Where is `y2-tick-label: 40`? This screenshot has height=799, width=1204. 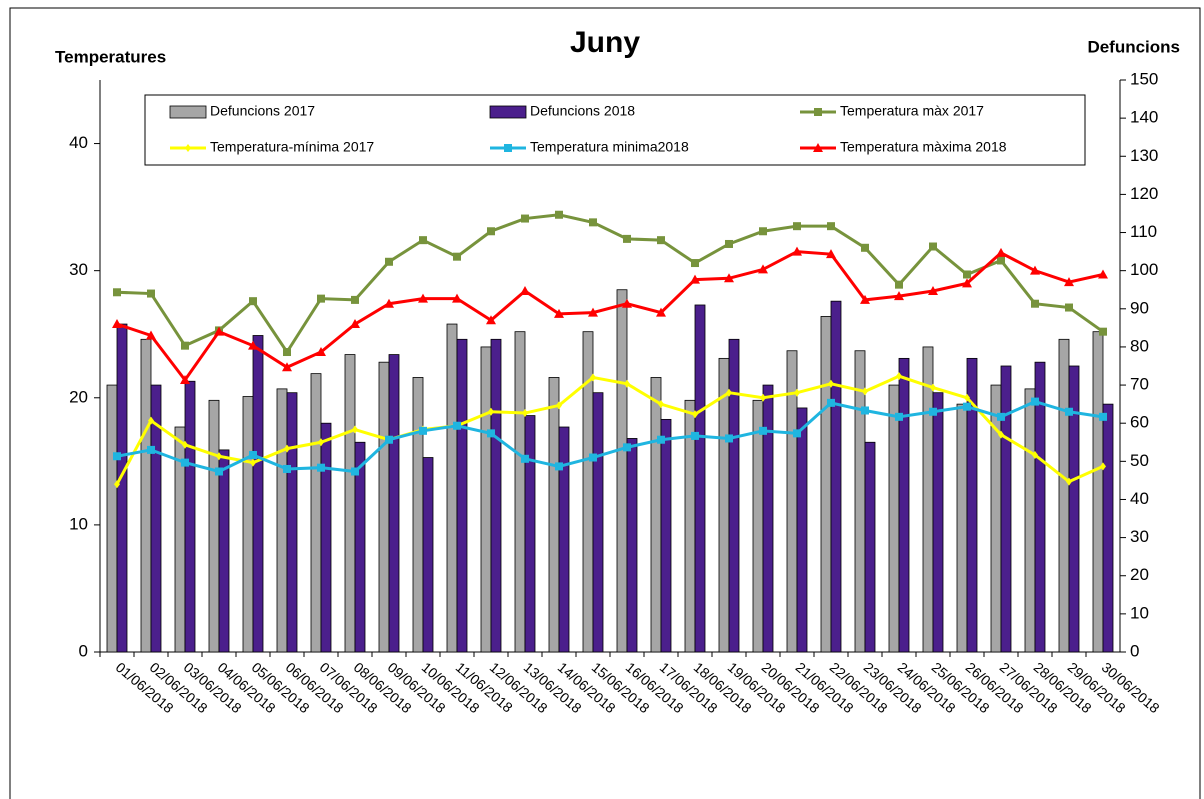
y2-tick-label: 40 is located at coordinates (1139, 498).